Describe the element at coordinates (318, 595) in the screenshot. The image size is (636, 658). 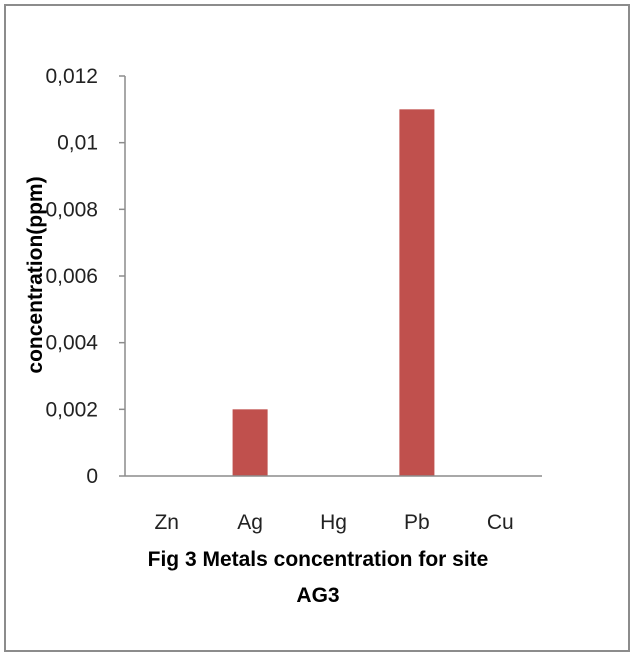
I see `caption-line-2: AG3` at that location.